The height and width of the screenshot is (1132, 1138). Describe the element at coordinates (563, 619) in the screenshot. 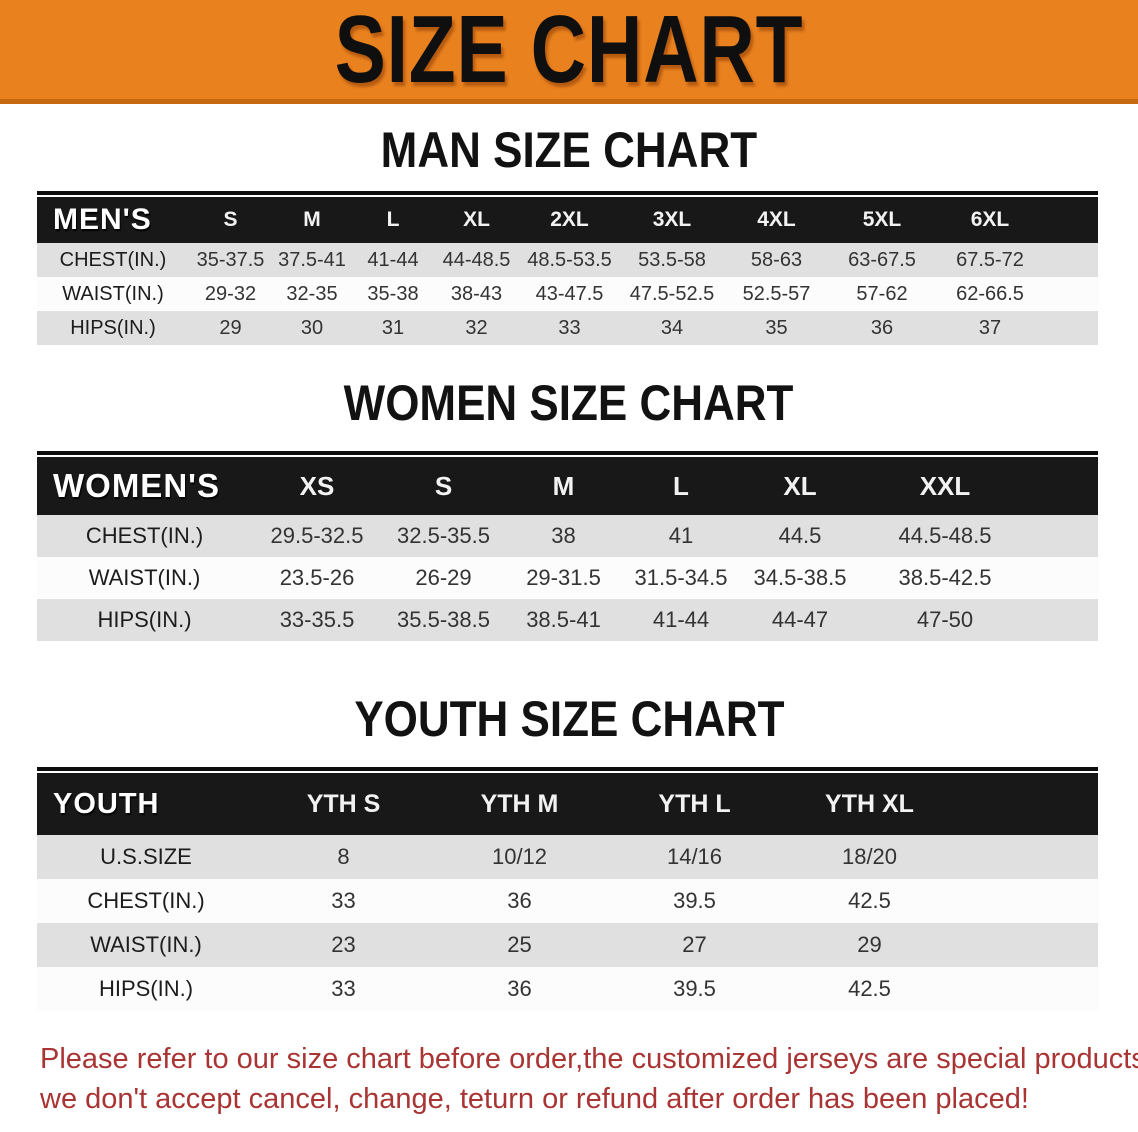

I see `size-value: 38.5-41` at that location.